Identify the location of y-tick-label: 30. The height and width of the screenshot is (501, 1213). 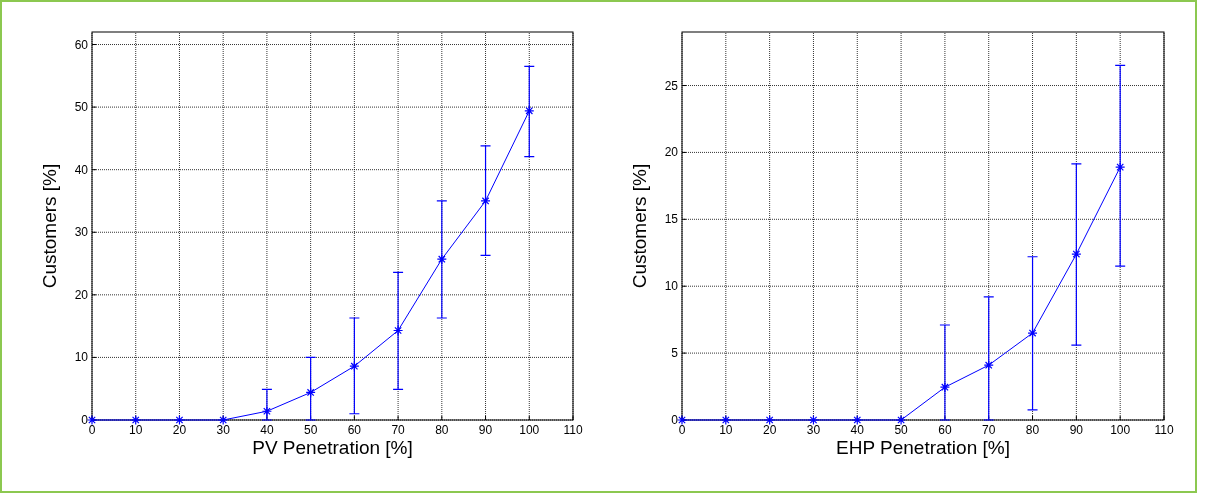
(81, 232).